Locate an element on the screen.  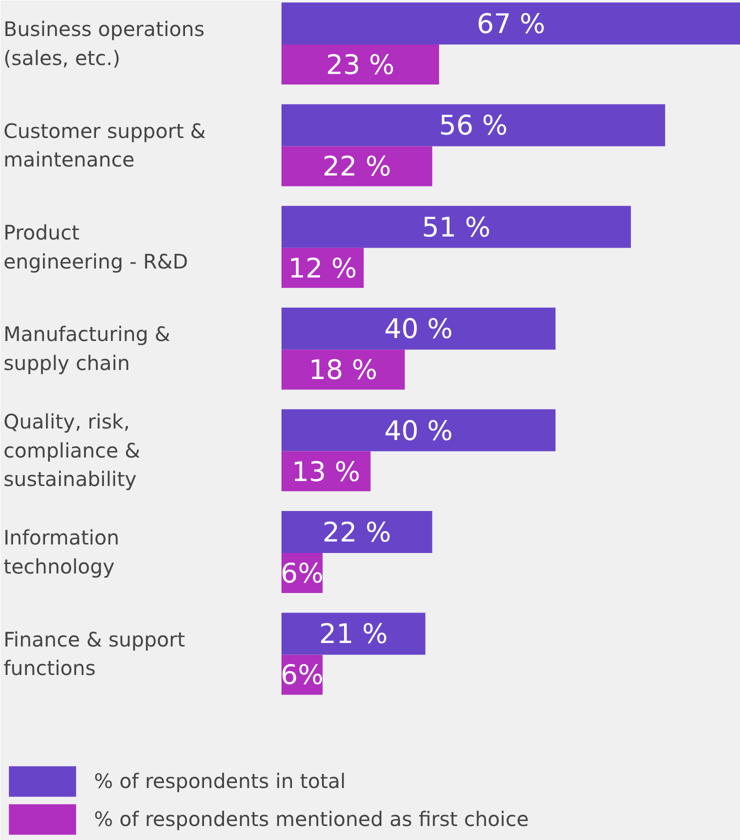
y-tick-label: Finance & support functions is located at coordinates (95, 653).